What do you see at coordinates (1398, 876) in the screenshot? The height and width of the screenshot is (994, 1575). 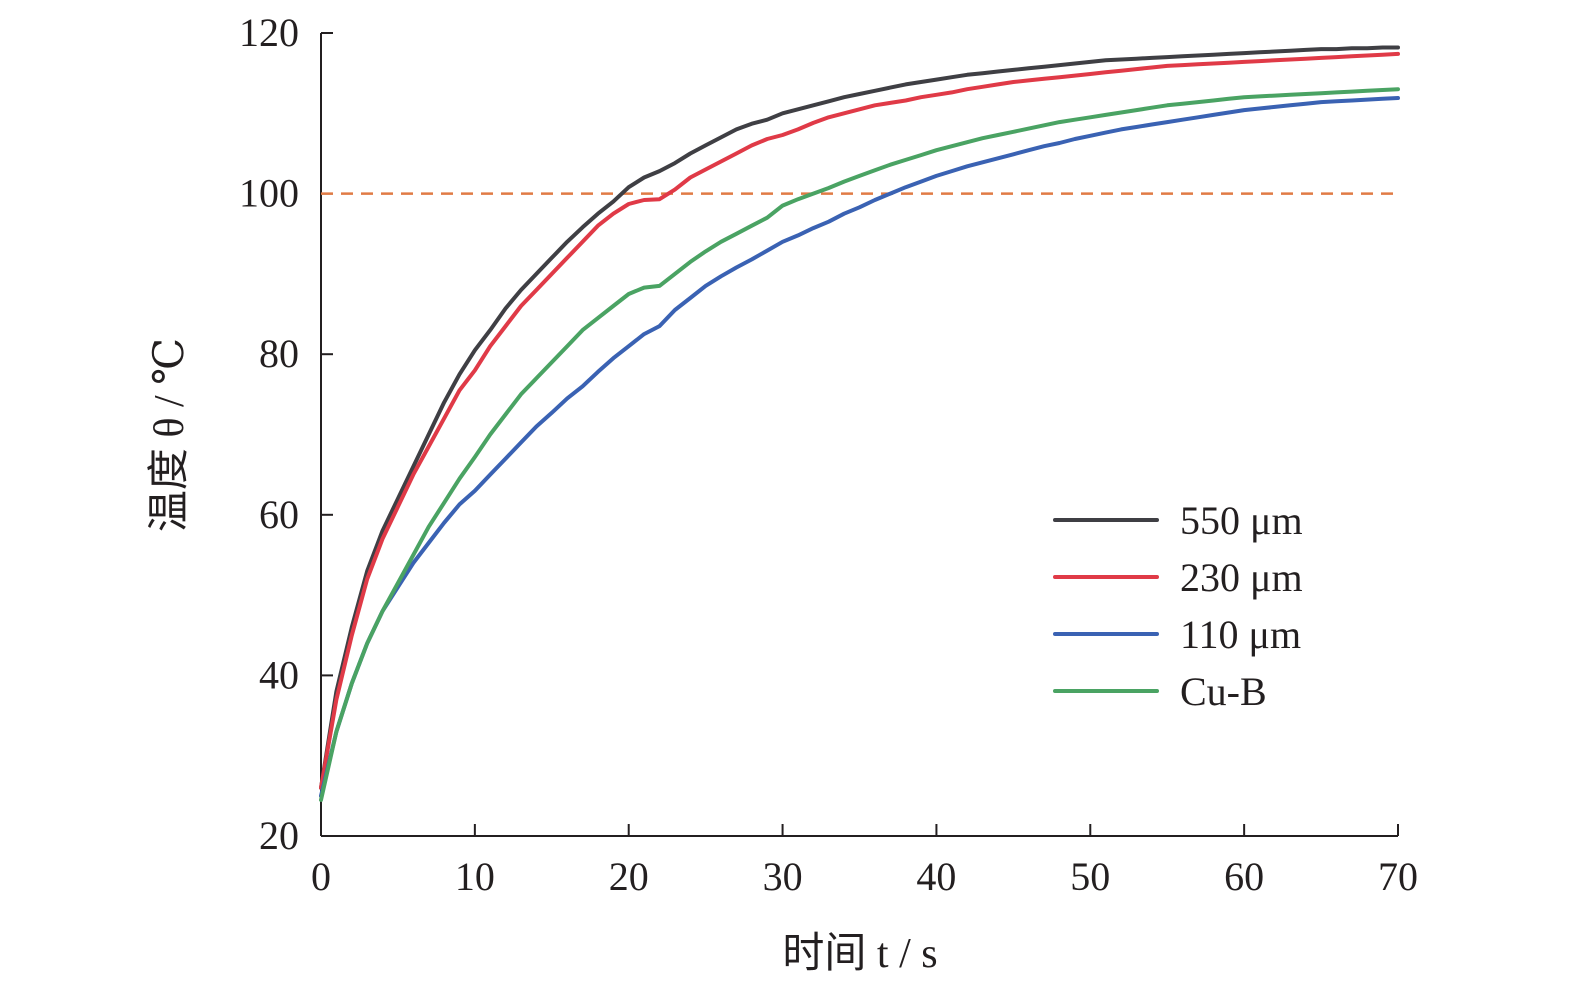 I see `x-tick-label: 70` at bounding box center [1398, 876].